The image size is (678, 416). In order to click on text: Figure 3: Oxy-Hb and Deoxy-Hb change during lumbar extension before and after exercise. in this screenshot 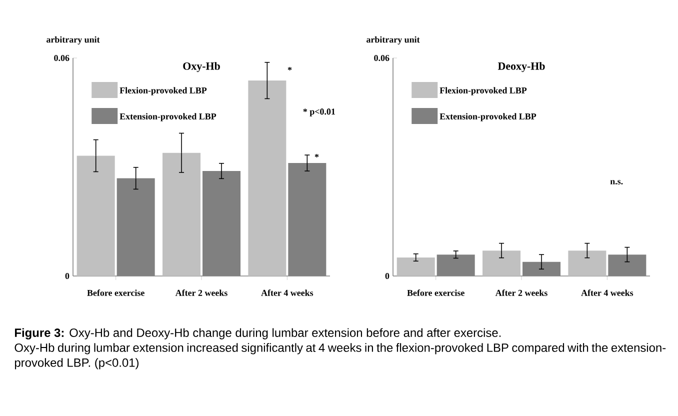, I will do `click(258, 334)`.